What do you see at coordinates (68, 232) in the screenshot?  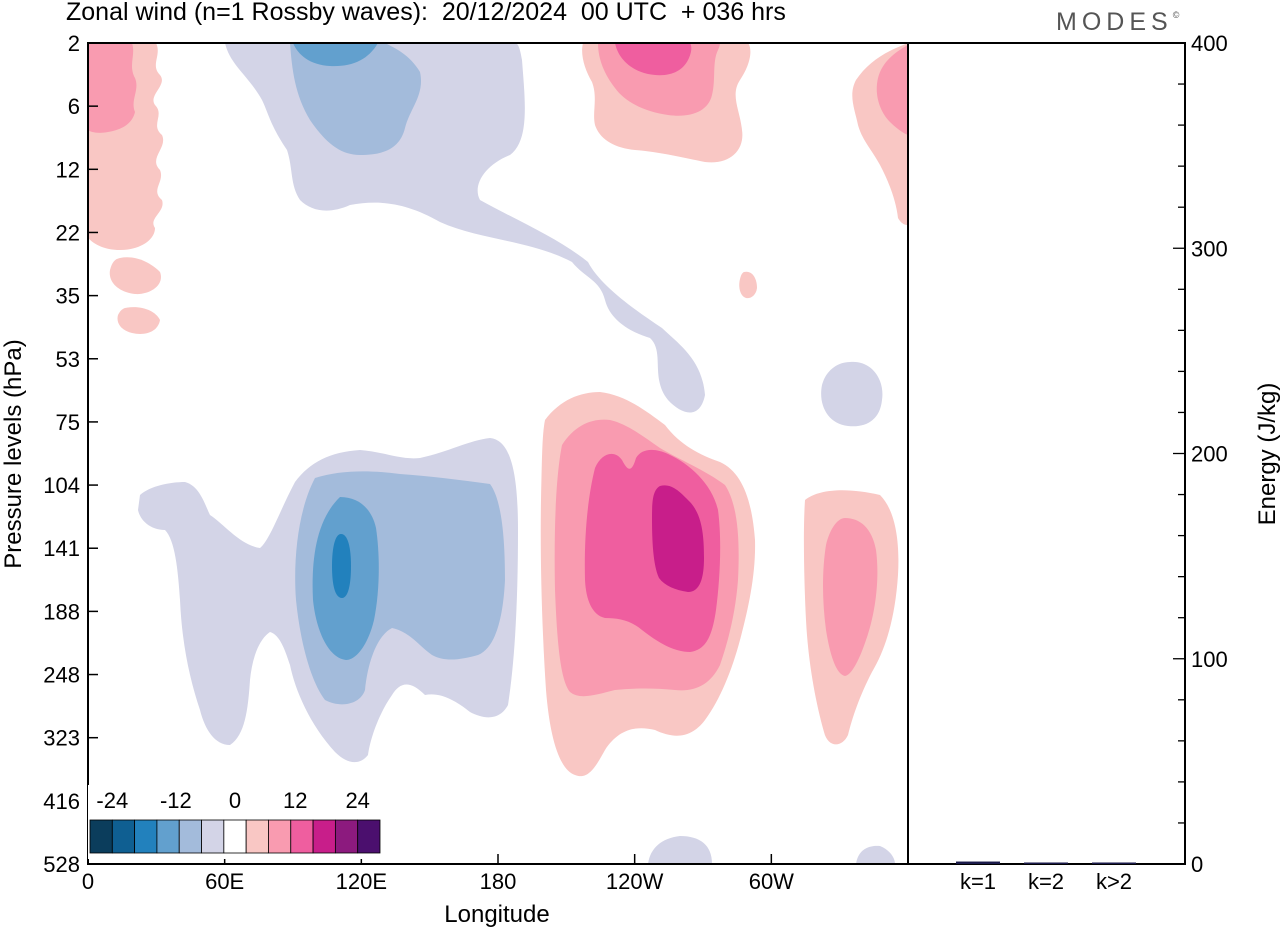 I see `y-tick-label: 22` at bounding box center [68, 232].